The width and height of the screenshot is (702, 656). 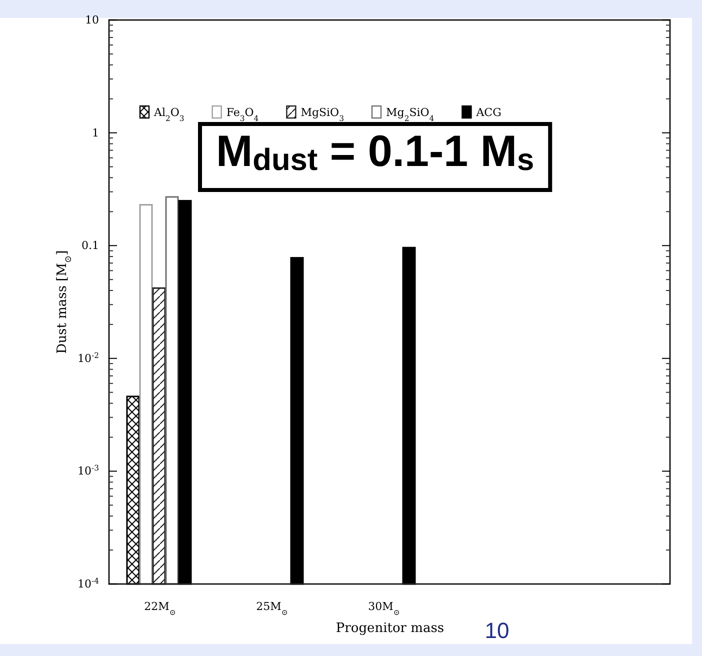 What do you see at coordinates (92, 20) in the screenshot?
I see `y-tick-label: 10` at bounding box center [92, 20].